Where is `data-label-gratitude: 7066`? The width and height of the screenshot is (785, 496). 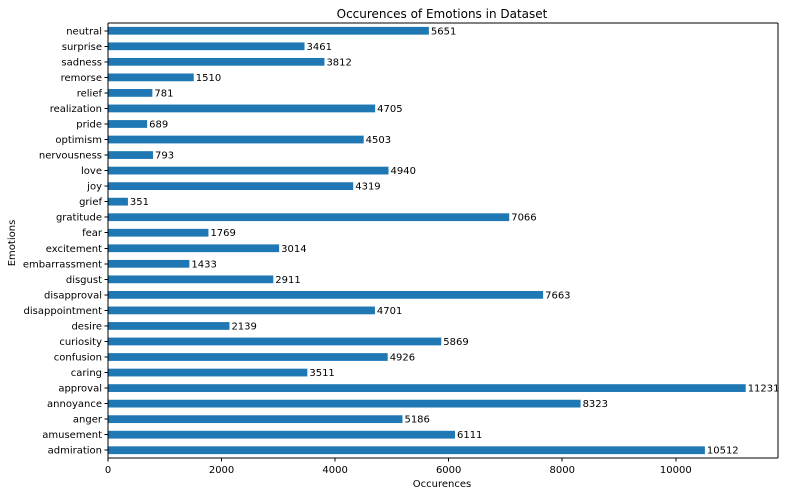 data-label-gratitude: 7066 is located at coordinates (523, 218).